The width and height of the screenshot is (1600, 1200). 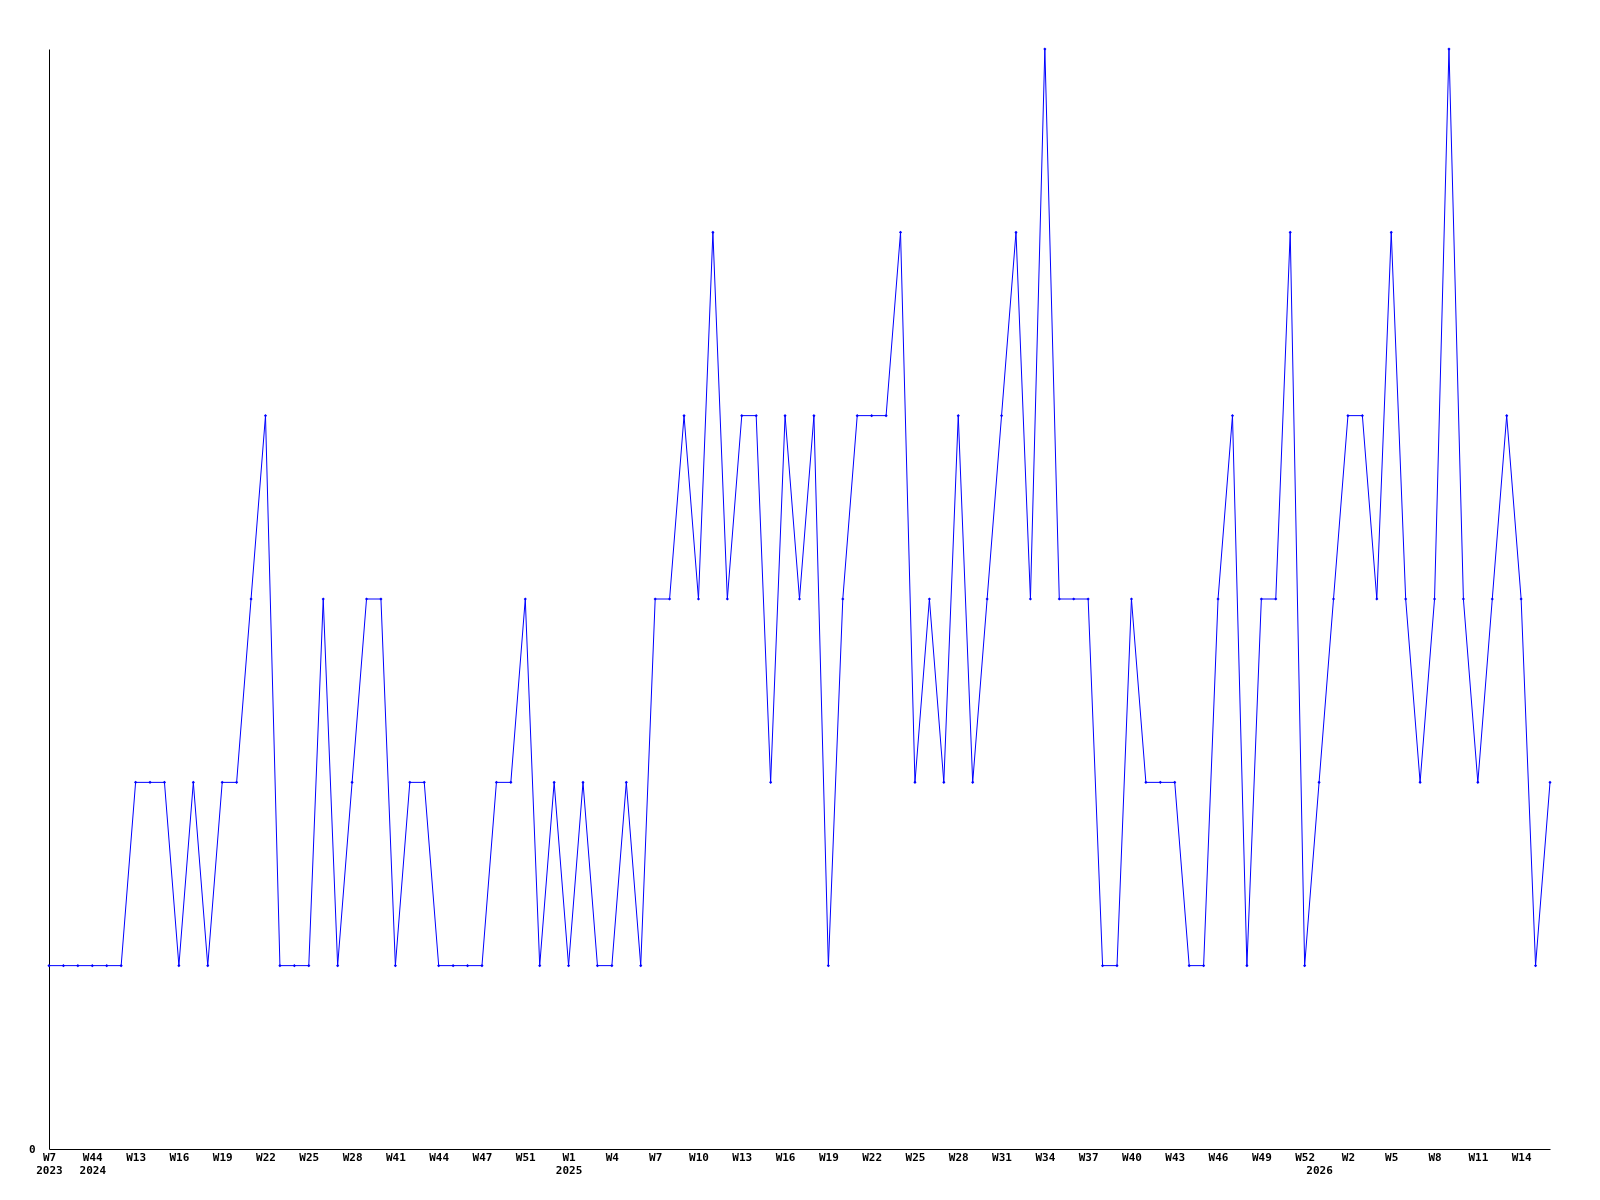 I want to click on x-tick-label: W7 2023, so click(x=49, y=1163).